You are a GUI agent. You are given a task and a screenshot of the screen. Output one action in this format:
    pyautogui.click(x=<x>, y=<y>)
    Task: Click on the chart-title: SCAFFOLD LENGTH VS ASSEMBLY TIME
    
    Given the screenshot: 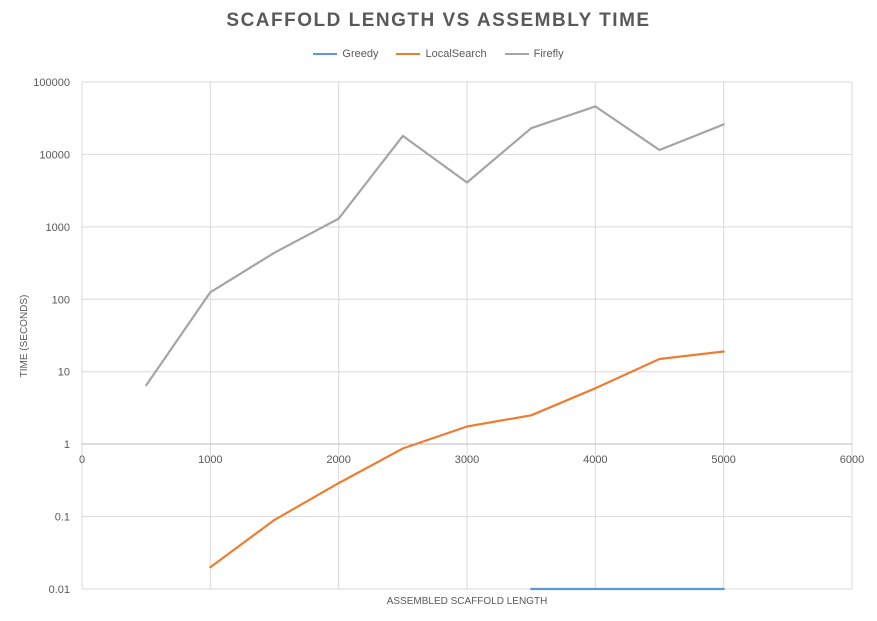 What is the action you would take?
    pyautogui.click(x=438, y=20)
    